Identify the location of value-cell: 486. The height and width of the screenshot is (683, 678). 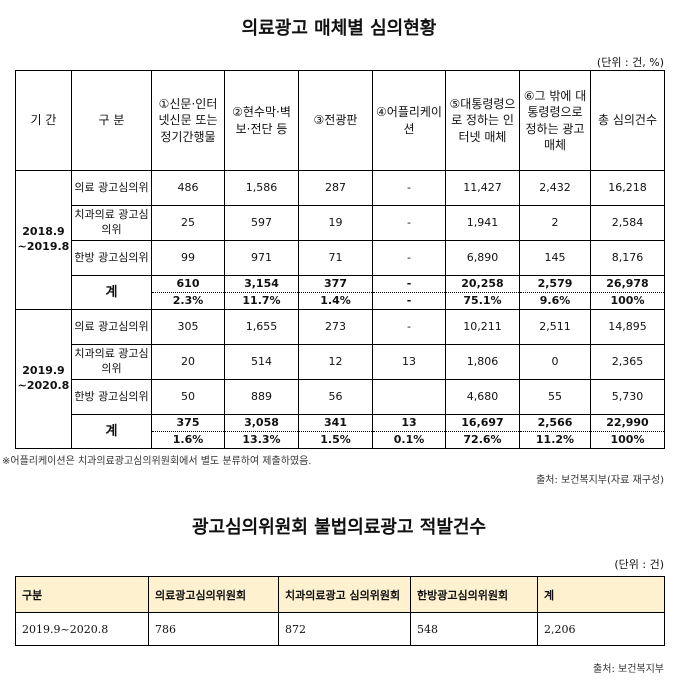
(188, 188).